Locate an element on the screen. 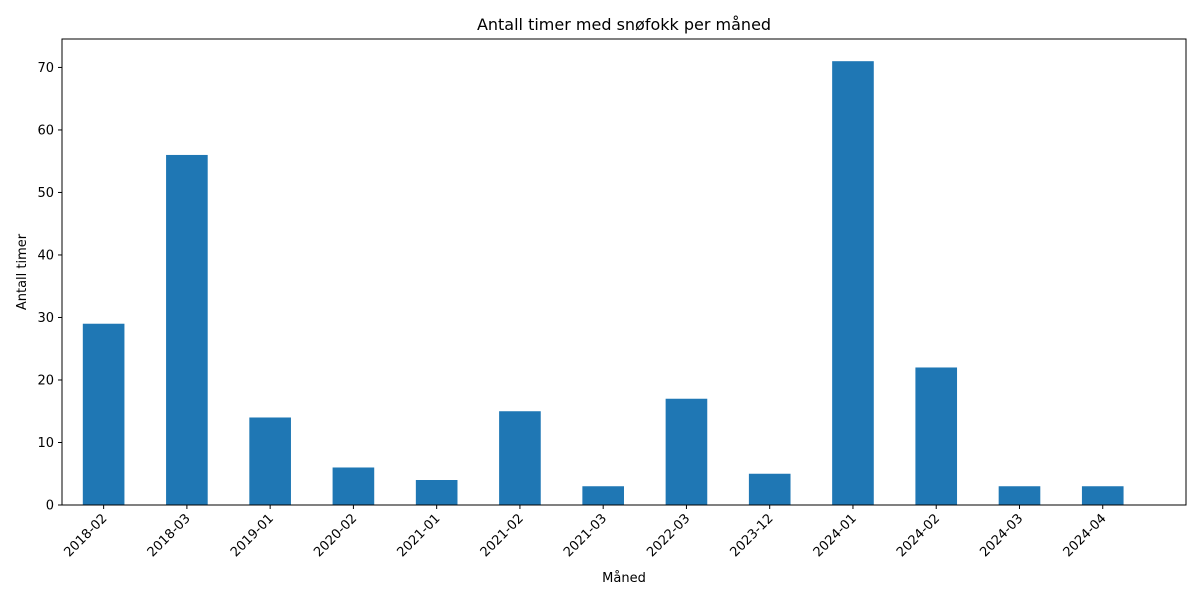 The width and height of the screenshot is (1200, 600). x-axis-label: Måned is located at coordinates (624, 578).